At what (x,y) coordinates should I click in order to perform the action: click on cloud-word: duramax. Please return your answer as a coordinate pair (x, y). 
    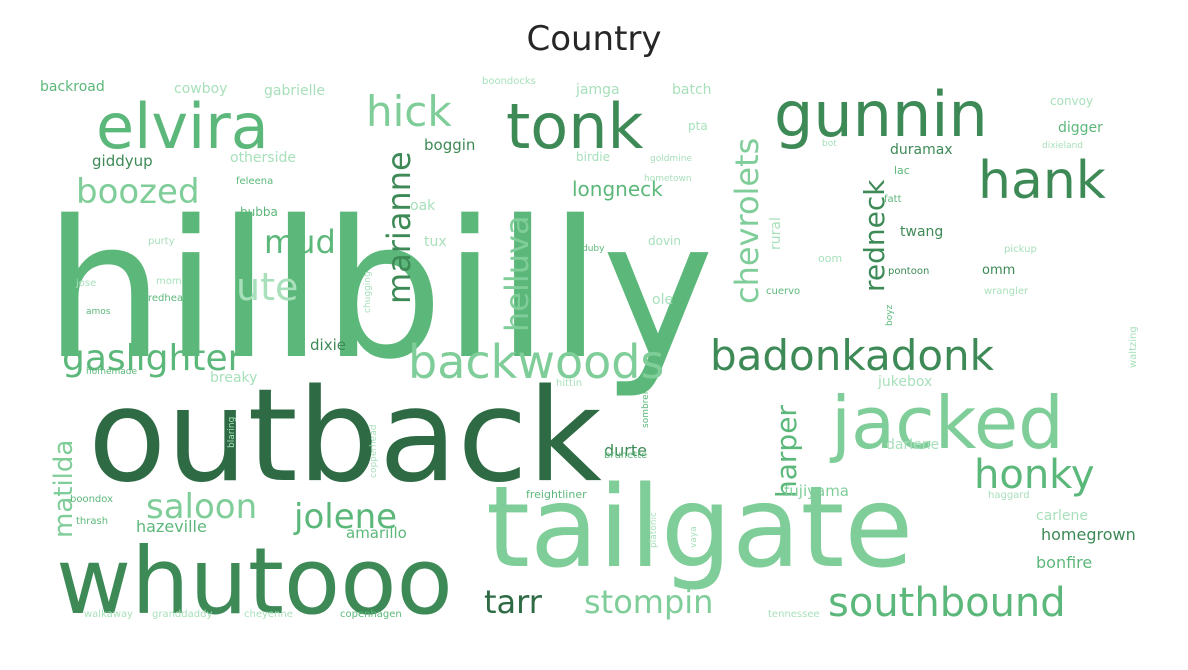
    Looking at the image, I should click on (921, 150).